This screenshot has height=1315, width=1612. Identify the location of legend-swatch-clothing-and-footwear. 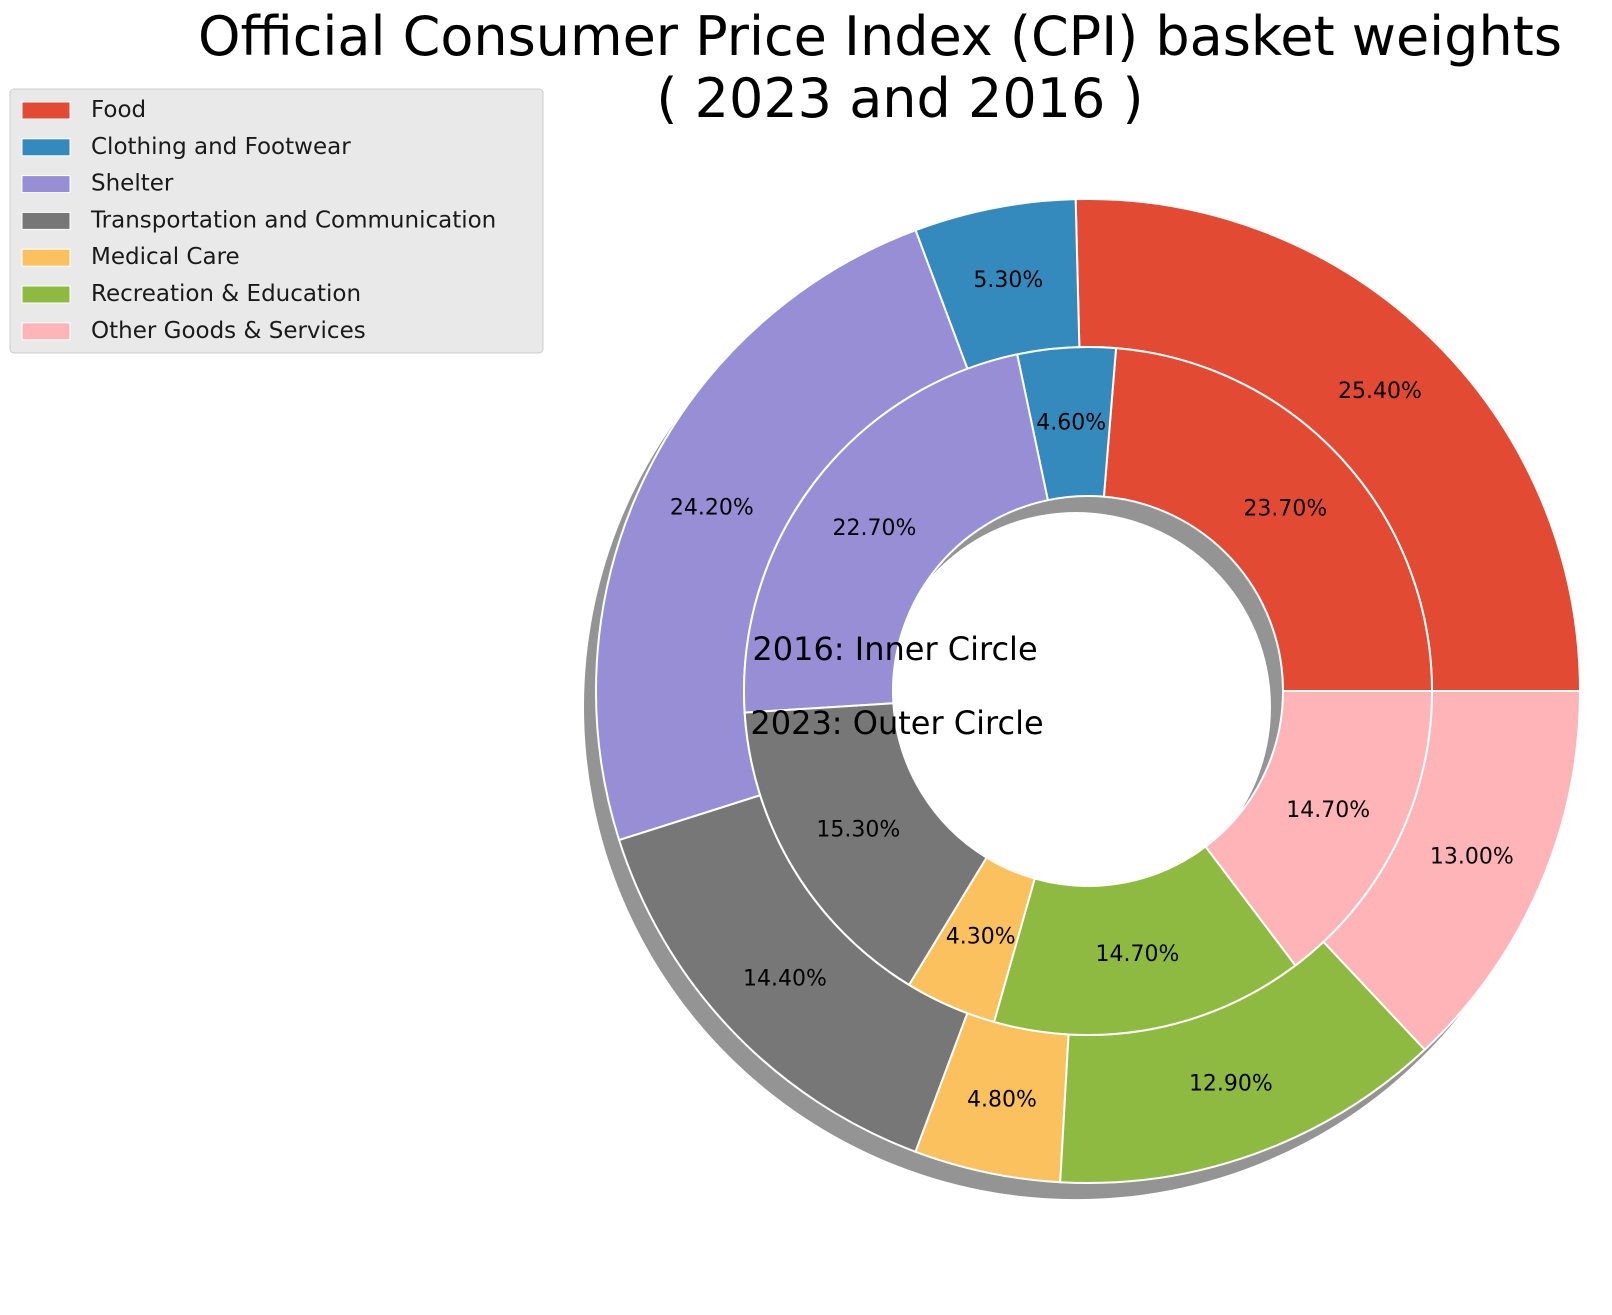
(46, 147).